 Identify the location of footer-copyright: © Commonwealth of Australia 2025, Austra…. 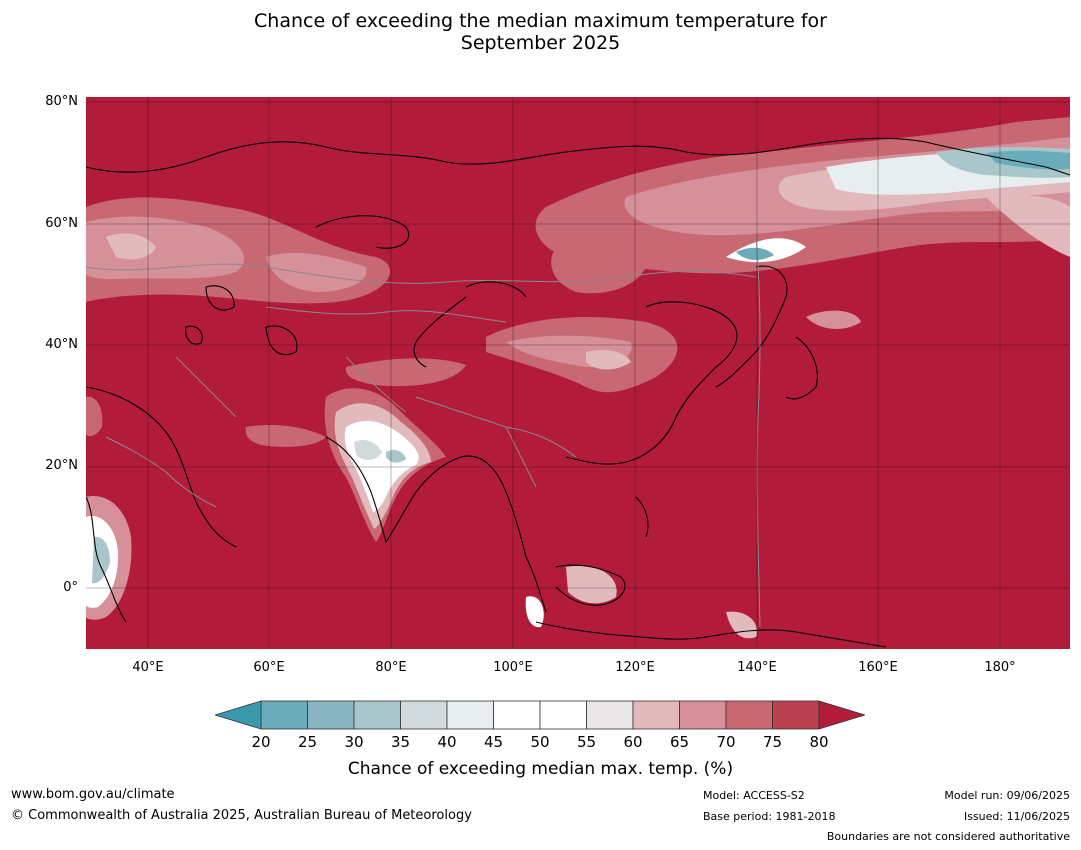
(241, 815).